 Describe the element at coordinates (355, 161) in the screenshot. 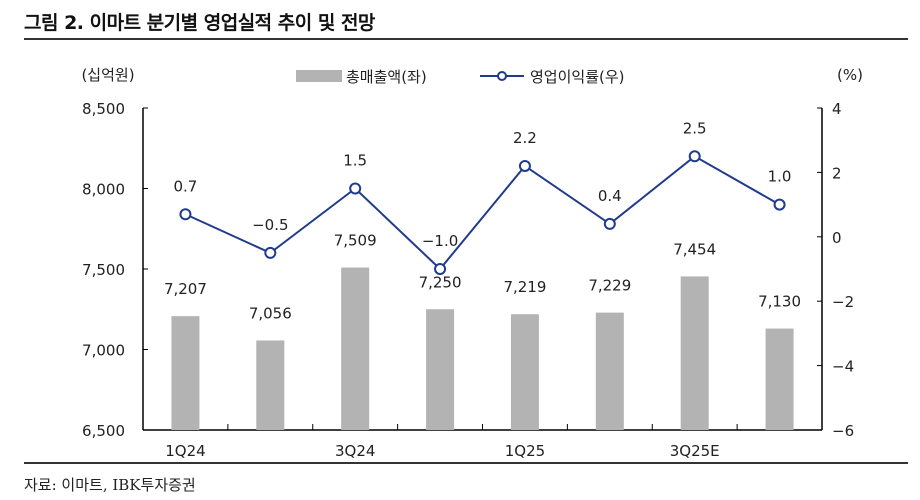

I see `line-data-label: 1.5` at that location.